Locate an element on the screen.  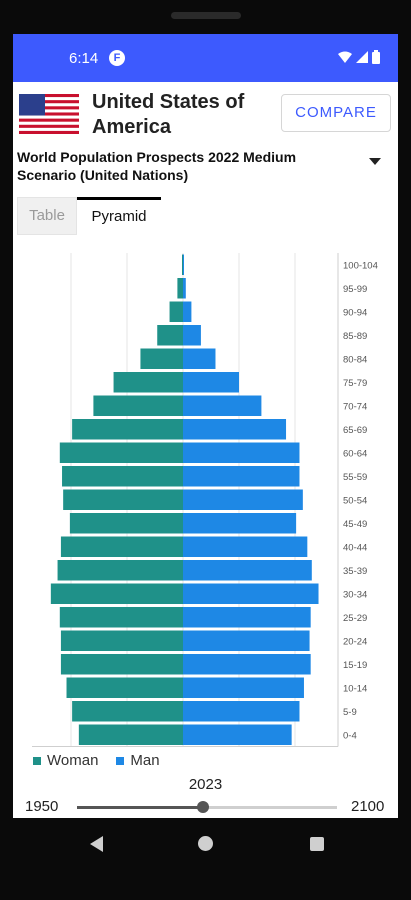
compare-button: COMPARE is located at coordinates (336, 113).